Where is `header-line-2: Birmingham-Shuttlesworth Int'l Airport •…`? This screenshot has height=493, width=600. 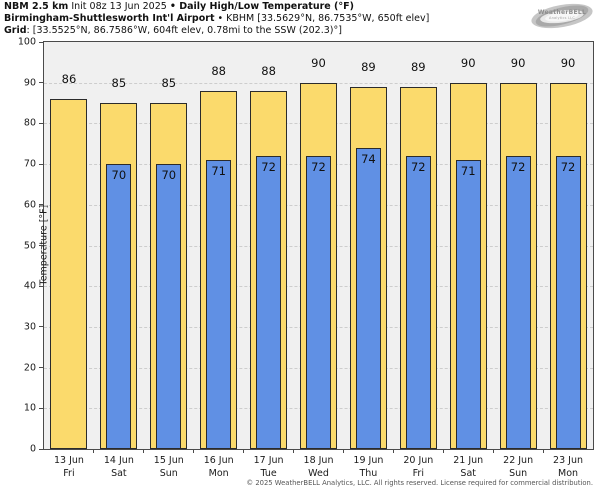 header-line-2: Birmingham-Shuttlesworth Int'l Airport •… is located at coordinates (216, 19).